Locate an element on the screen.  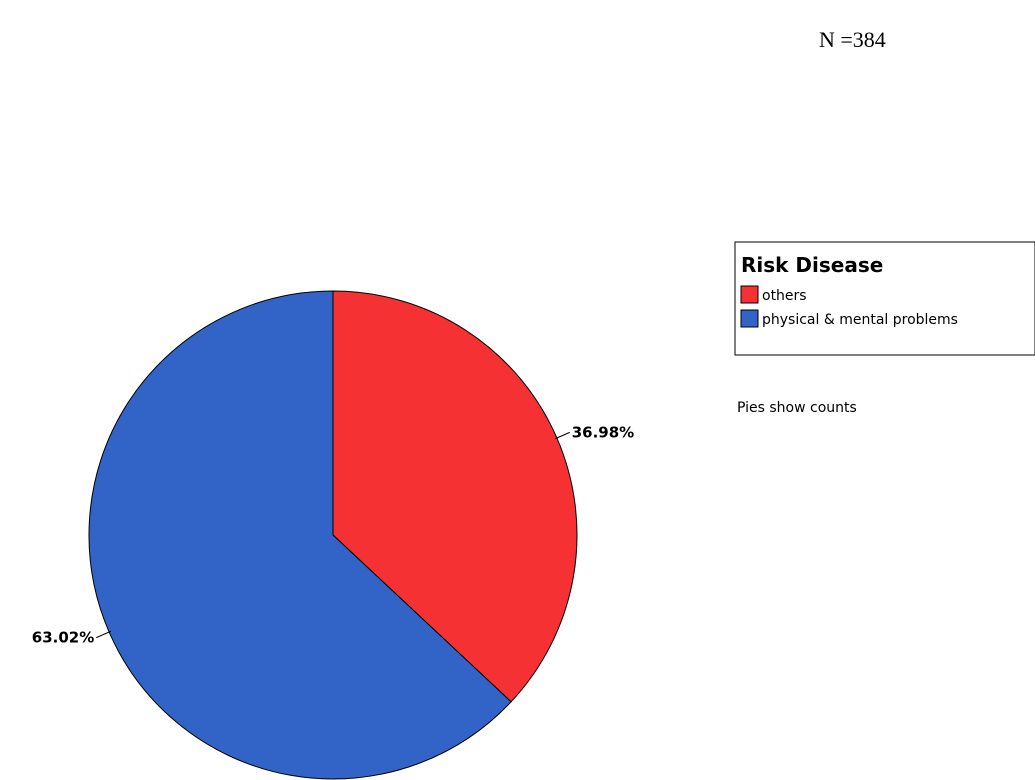
sample-size-label: N =384 is located at coordinates (852, 39).